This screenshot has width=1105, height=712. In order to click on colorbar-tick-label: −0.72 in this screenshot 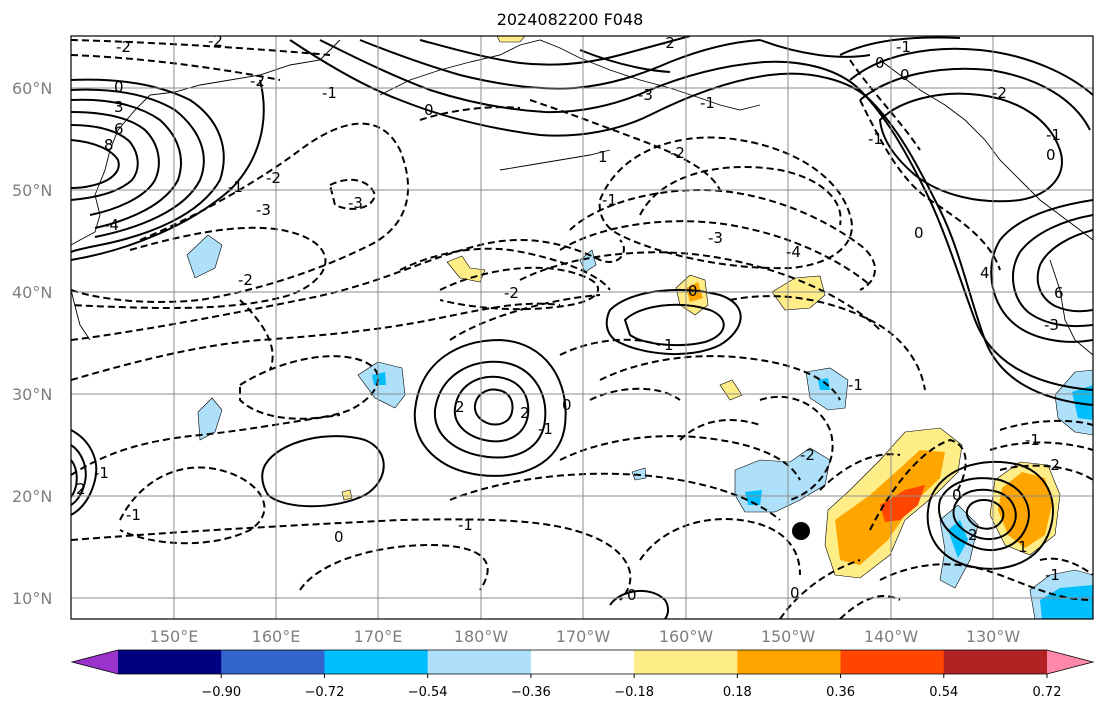, I will do `click(325, 692)`.